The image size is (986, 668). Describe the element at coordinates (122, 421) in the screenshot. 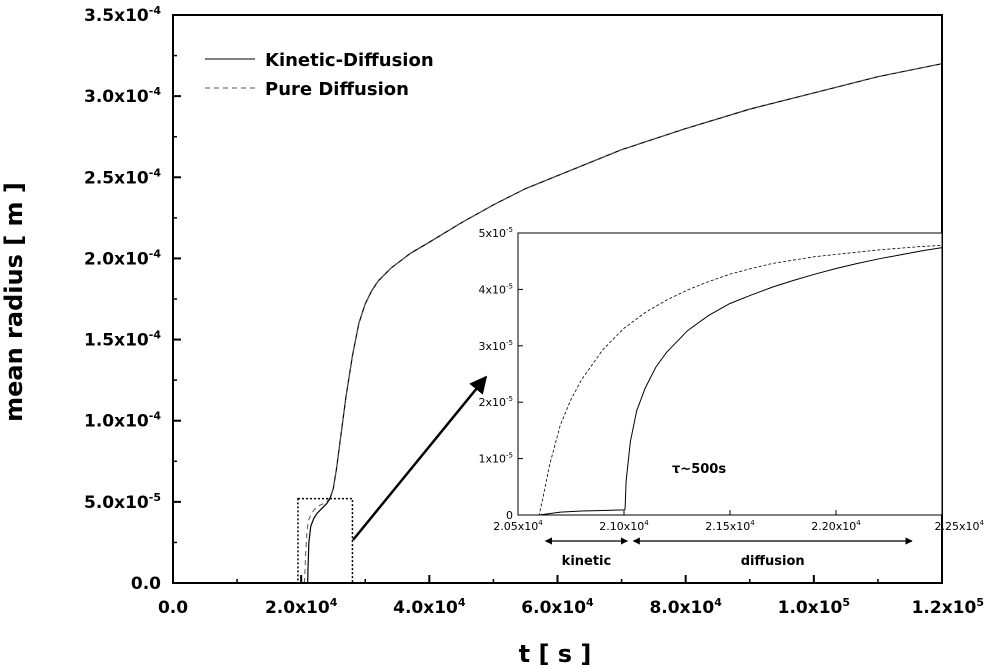

I see `y-tick-label: 1.0x10⁻⁴` at that location.